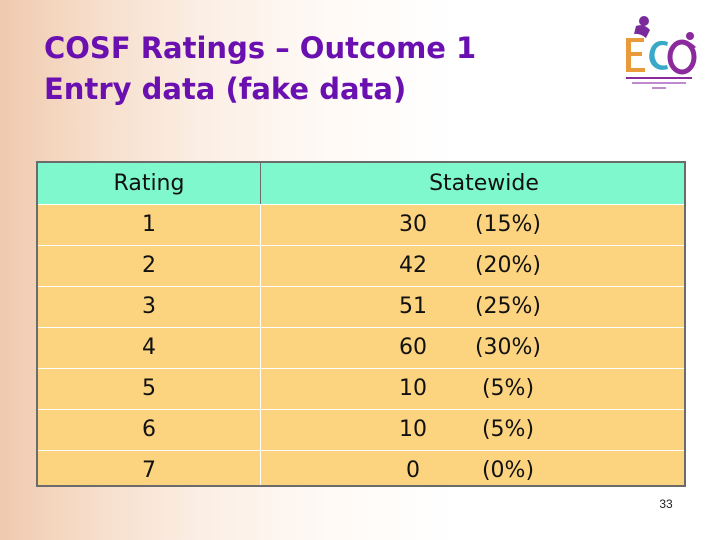  Describe the element at coordinates (149, 265) in the screenshot. I see `rating-cell: 2` at that location.